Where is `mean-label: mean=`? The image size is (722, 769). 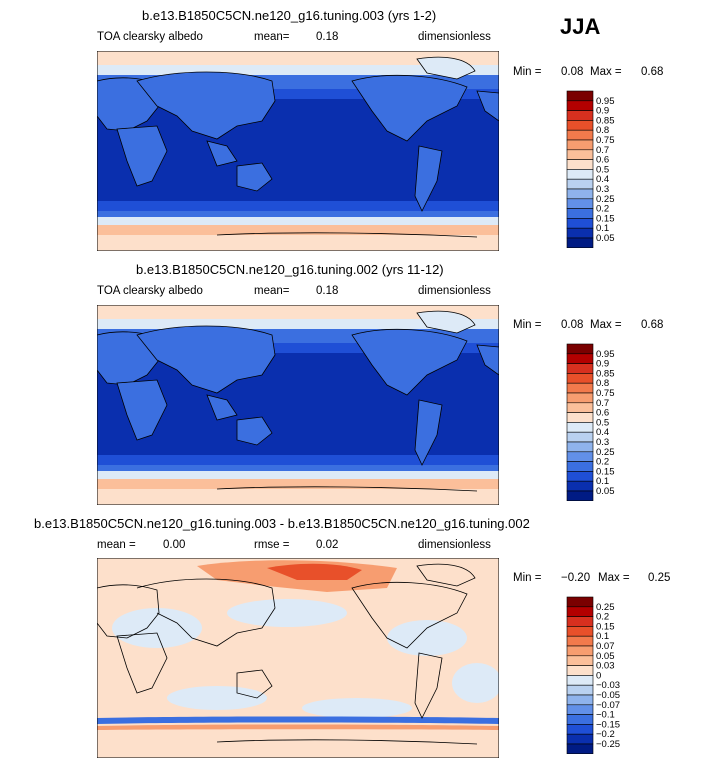
mean-label: mean= is located at coordinates (272, 291).